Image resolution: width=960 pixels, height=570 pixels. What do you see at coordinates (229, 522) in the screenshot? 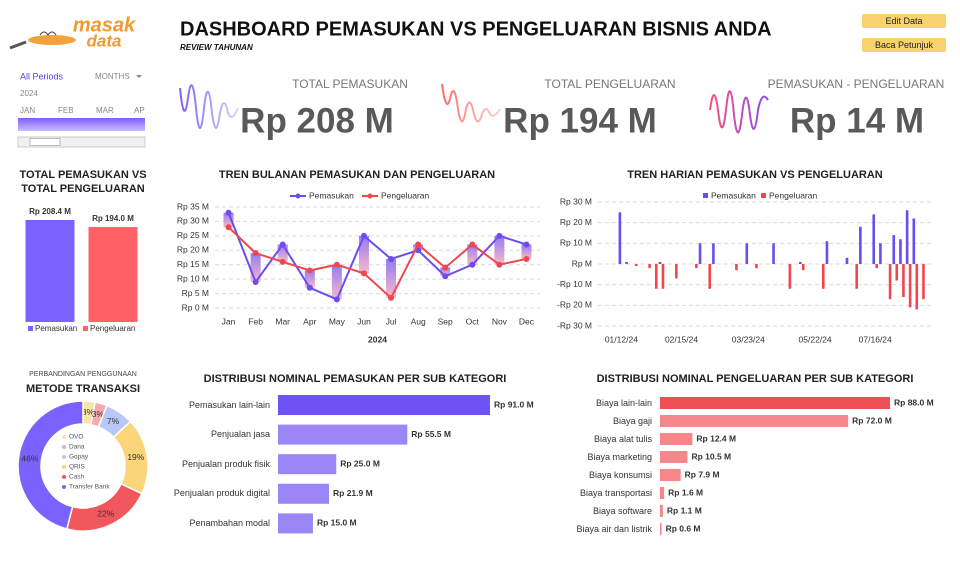
I see `y-tick-label: Penambahan modal` at bounding box center [229, 522].